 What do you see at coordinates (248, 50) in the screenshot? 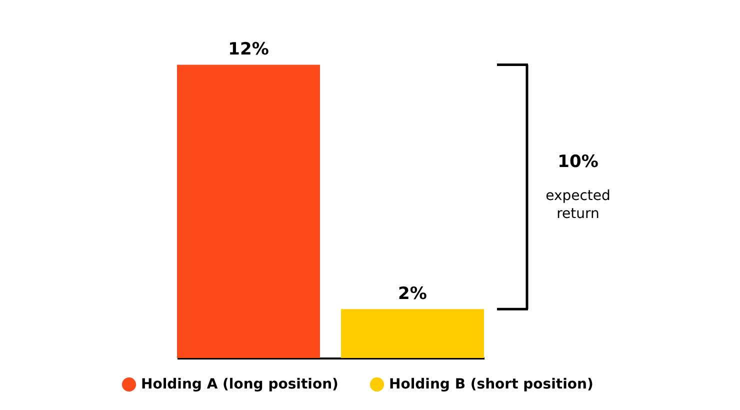
I see `data-label: 12%` at bounding box center [248, 50].